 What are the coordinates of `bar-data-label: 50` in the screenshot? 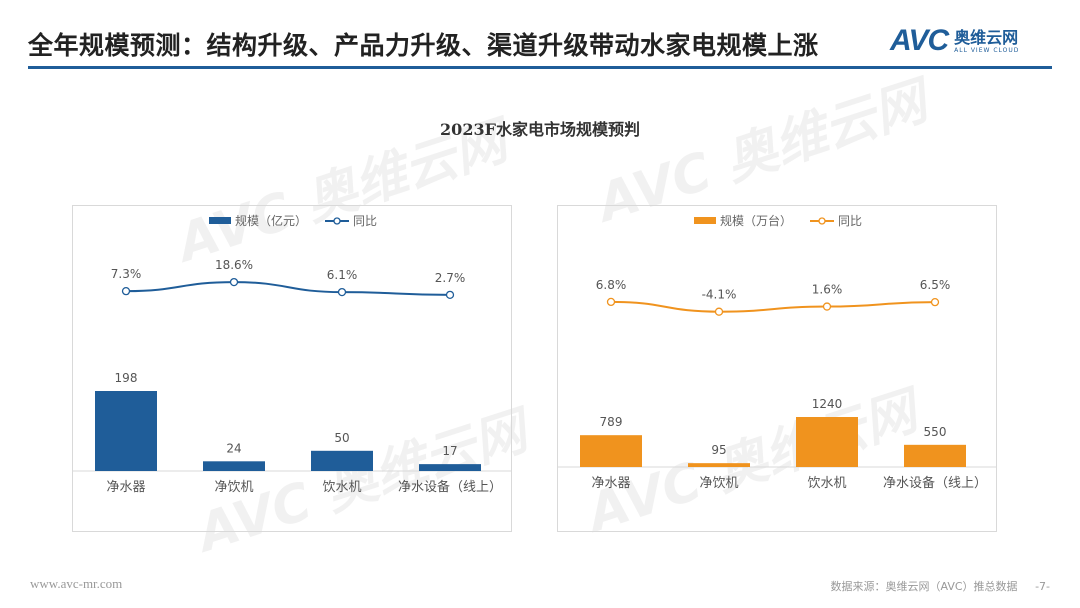 It's located at (341, 438).